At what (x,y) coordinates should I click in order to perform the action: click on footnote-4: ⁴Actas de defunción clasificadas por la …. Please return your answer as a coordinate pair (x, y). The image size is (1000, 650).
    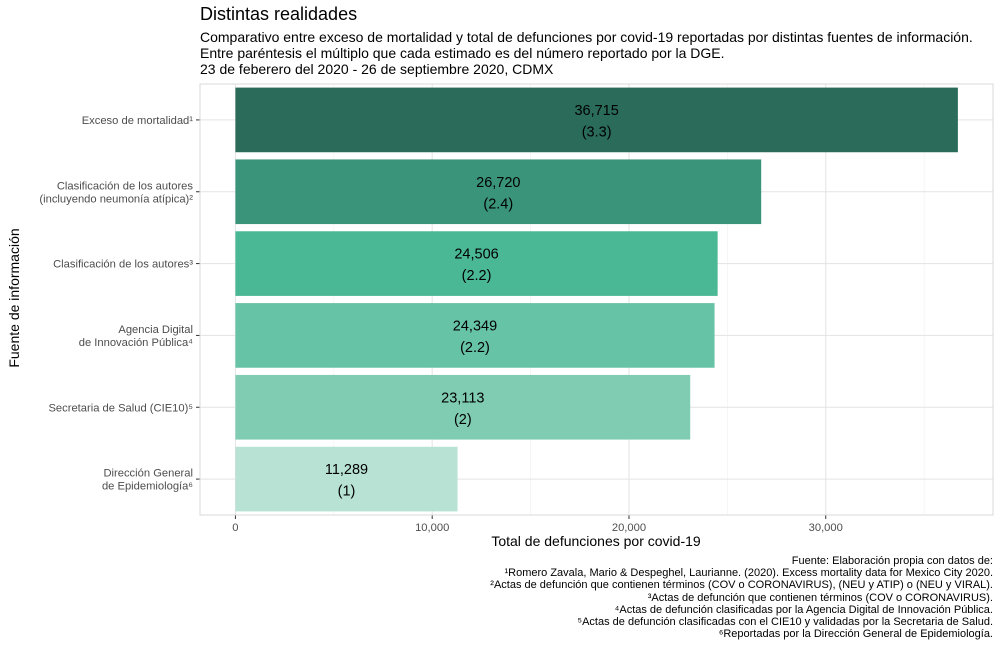
    Looking at the image, I should click on (803, 609).